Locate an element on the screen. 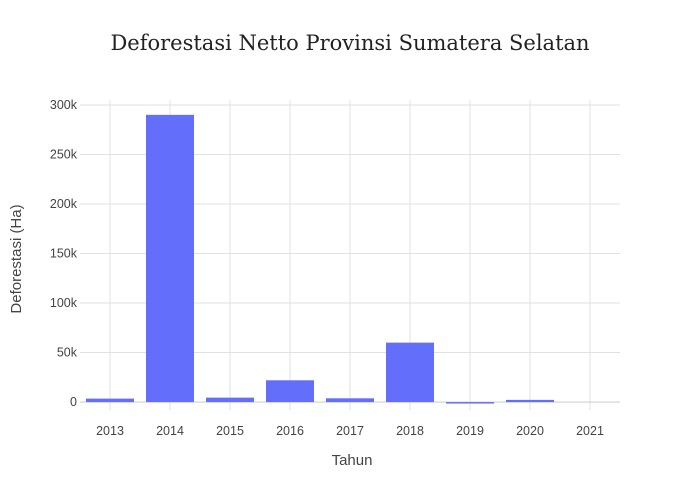 This screenshot has height=500, width=700. x-tick-label: 2014 is located at coordinates (170, 431).